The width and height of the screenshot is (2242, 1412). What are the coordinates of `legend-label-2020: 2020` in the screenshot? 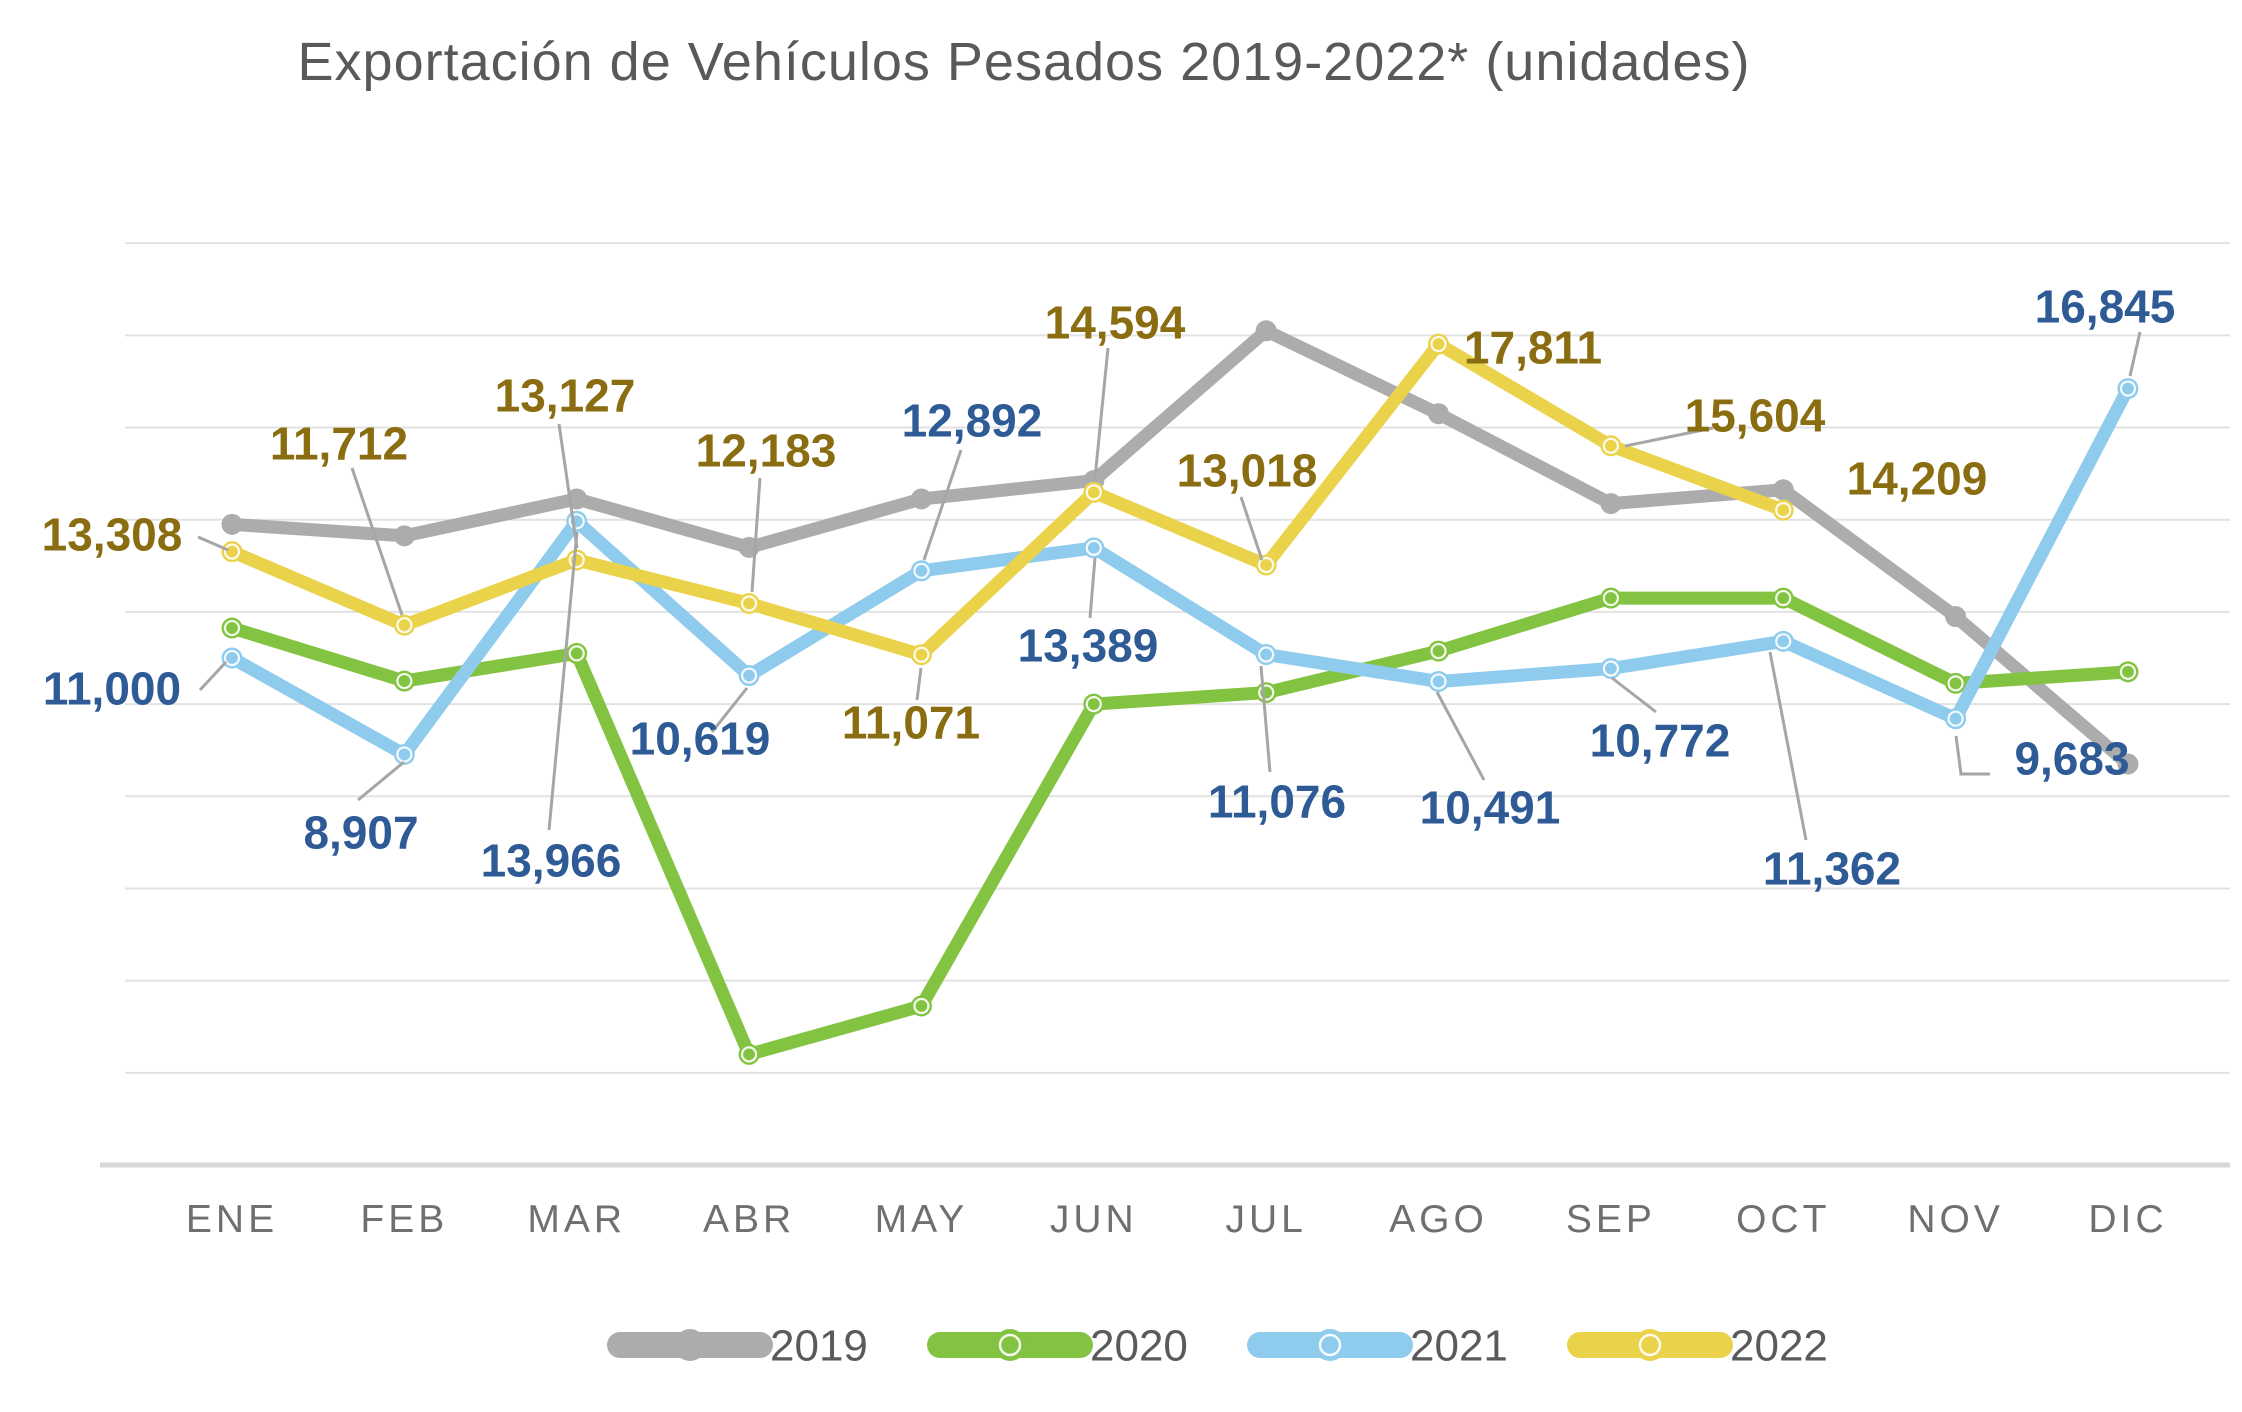 It's located at (1139, 1345).